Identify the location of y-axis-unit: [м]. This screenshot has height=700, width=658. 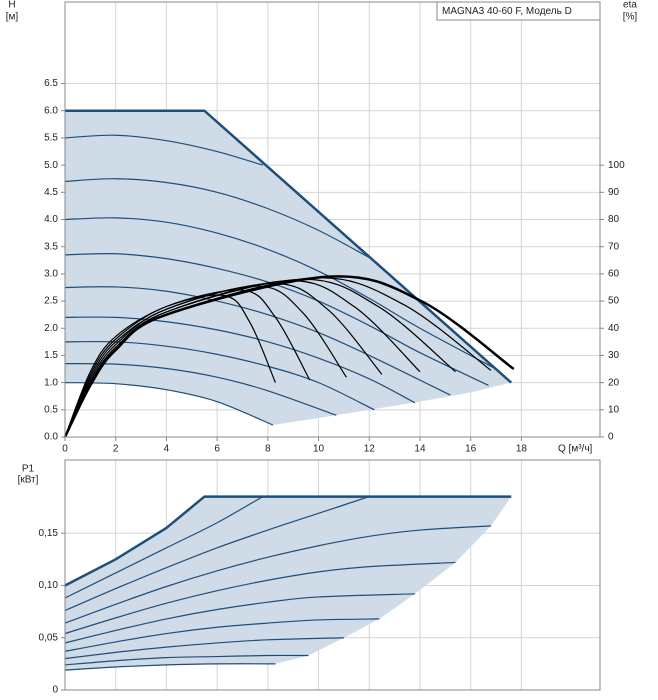
(12, 17).